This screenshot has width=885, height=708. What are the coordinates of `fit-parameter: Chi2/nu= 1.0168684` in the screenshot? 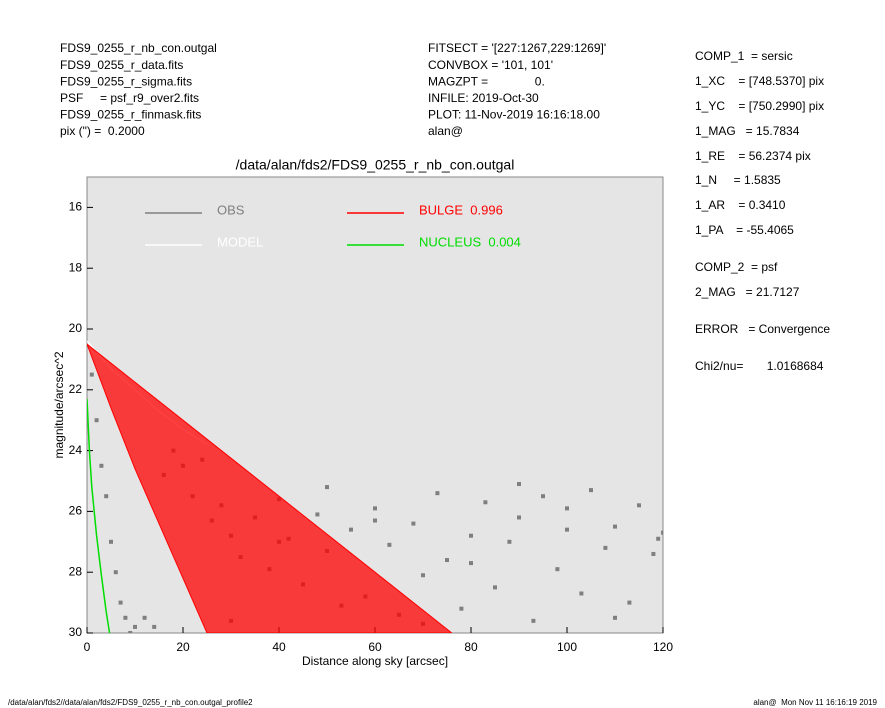 It's located at (759, 366).